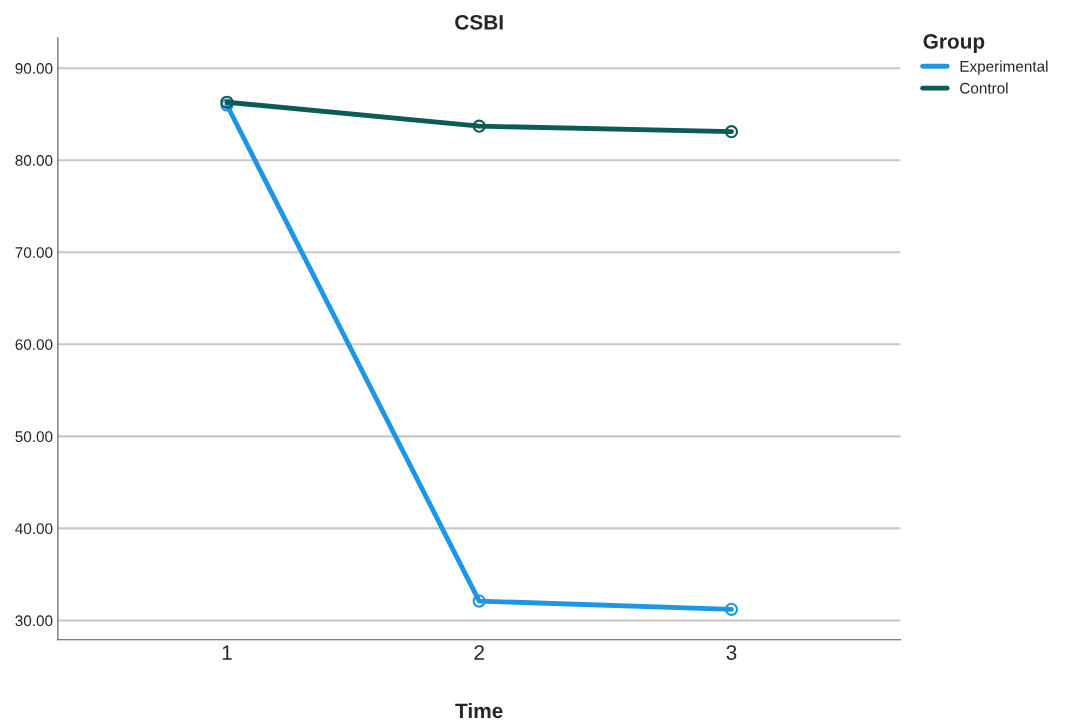 The width and height of the screenshot is (1072, 727). I want to click on legend-title: Group, so click(954, 43).